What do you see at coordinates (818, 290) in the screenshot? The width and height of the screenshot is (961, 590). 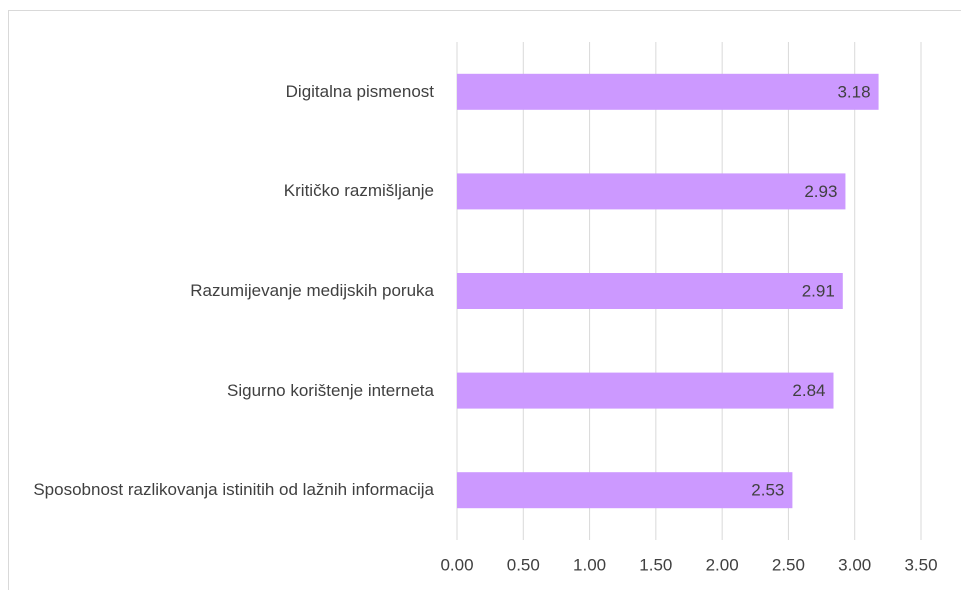 I see `data-label: 2.91` at bounding box center [818, 290].